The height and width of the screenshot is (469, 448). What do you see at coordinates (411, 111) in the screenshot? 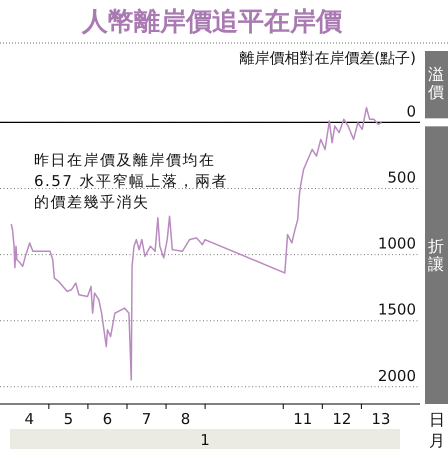
I see `y-tick-label: 0` at bounding box center [411, 111].